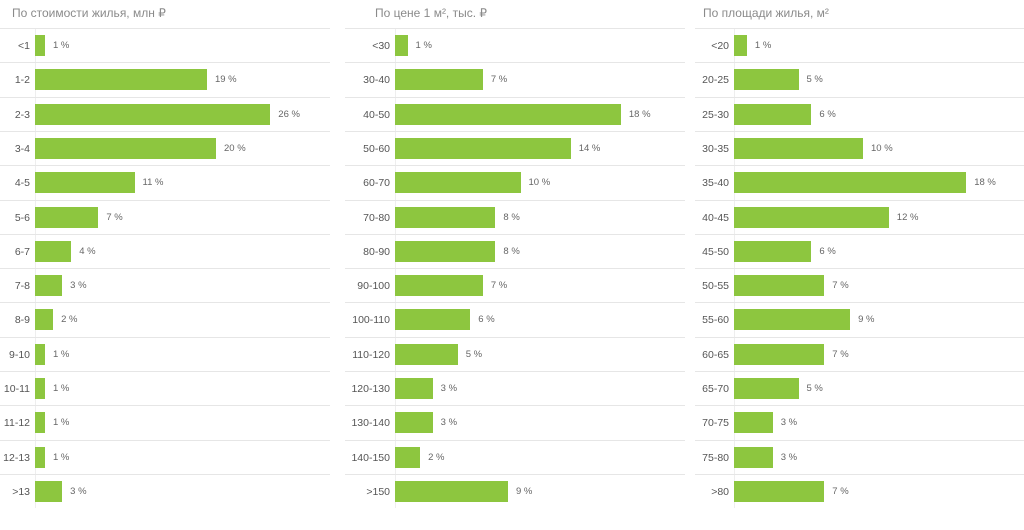 Image resolution: width=1024 pixels, height=530 pixels. Describe the element at coordinates (859, 251) in the screenshot. I see `bar-row: 45-50 6 %` at that location.